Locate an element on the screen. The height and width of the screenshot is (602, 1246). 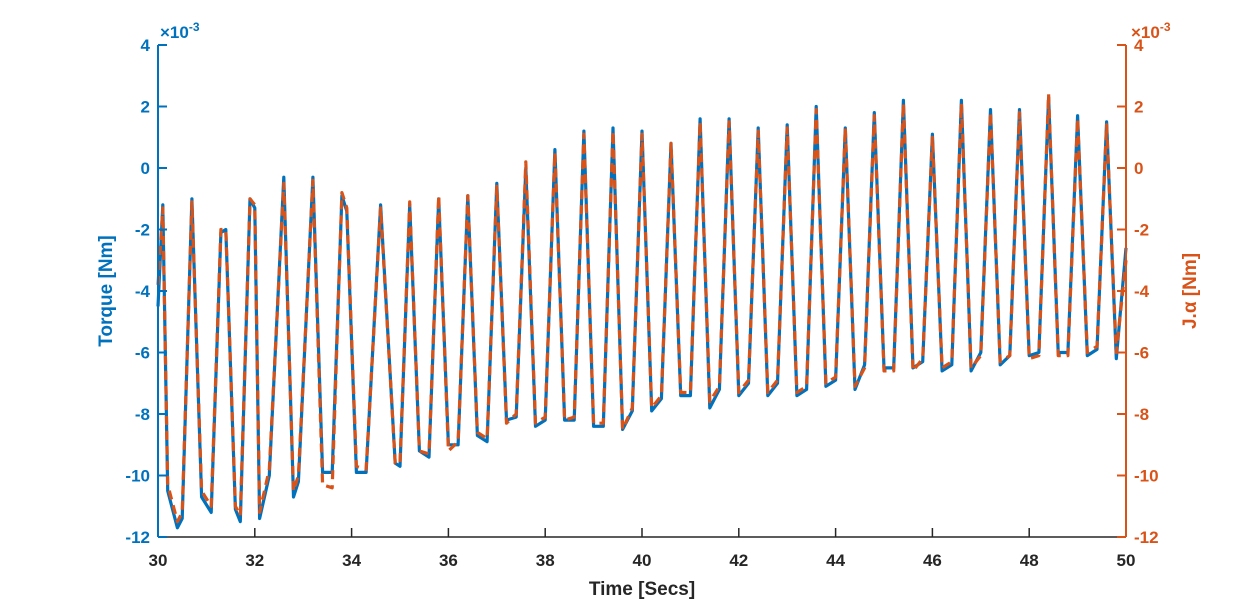
x-tick-label: 34 is located at coordinates (351, 560).